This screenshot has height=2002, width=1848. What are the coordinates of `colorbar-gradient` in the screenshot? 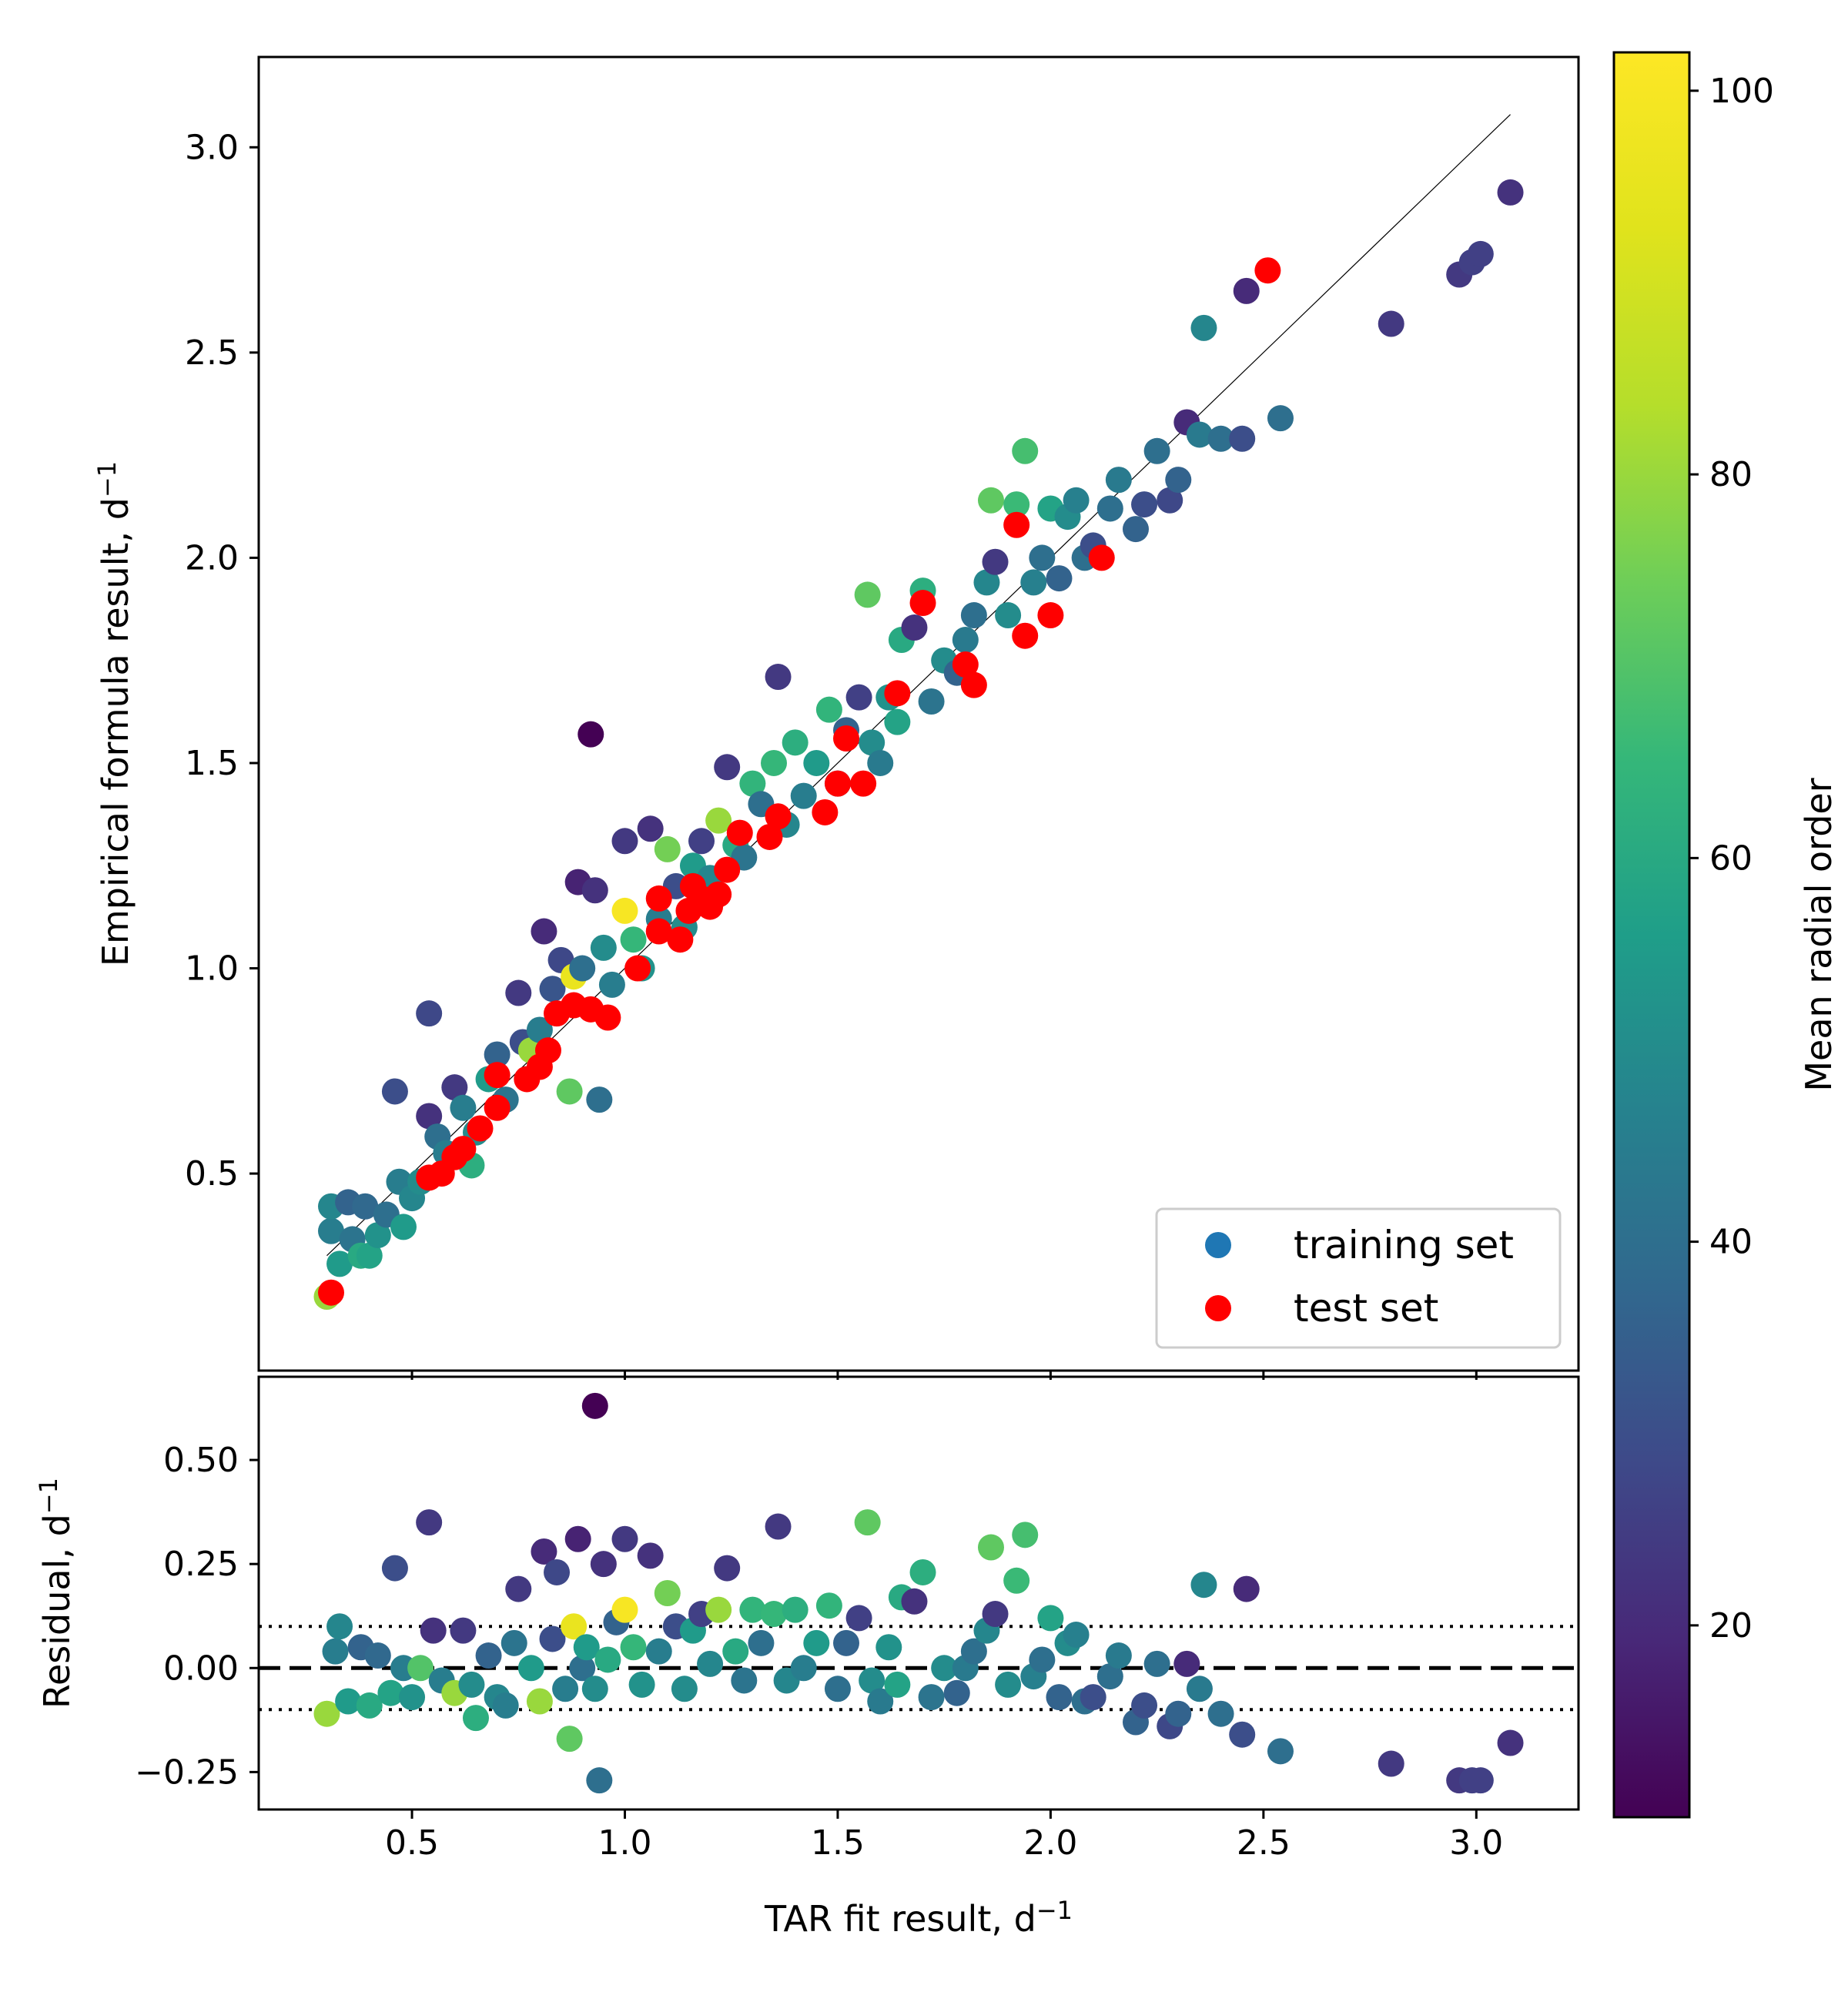 It's located at (1651, 935).